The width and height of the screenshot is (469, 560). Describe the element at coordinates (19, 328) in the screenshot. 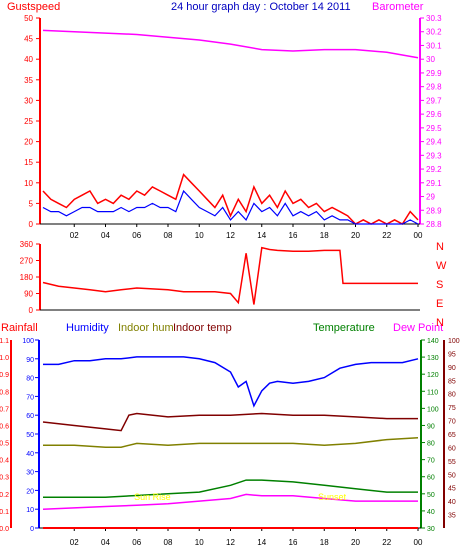

I see `rainfall-label: Rainfall` at that location.